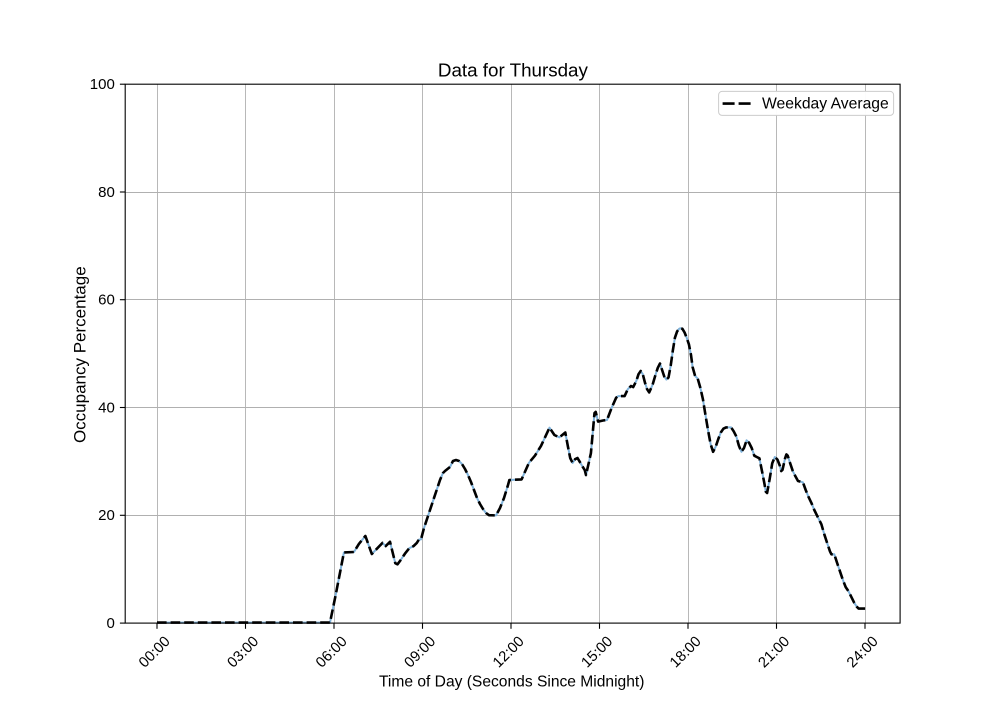 The image size is (1000, 705). I want to click on svg-text: 40, so click(106, 407).